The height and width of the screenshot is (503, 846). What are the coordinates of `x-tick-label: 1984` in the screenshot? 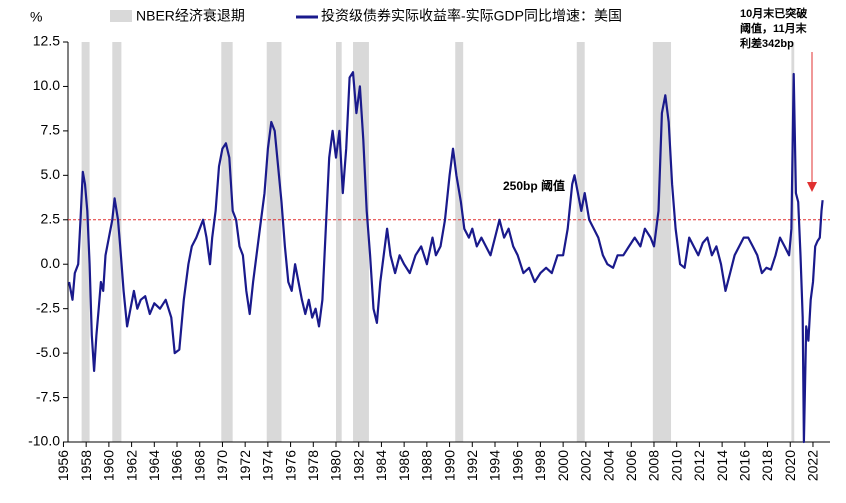 It's located at (381, 465).